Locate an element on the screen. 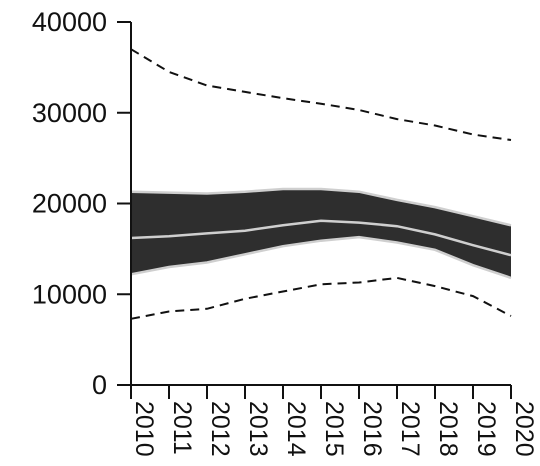 This screenshot has width=540, height=466. y-tick-label: 20000 is located at coordinates (69, 204).